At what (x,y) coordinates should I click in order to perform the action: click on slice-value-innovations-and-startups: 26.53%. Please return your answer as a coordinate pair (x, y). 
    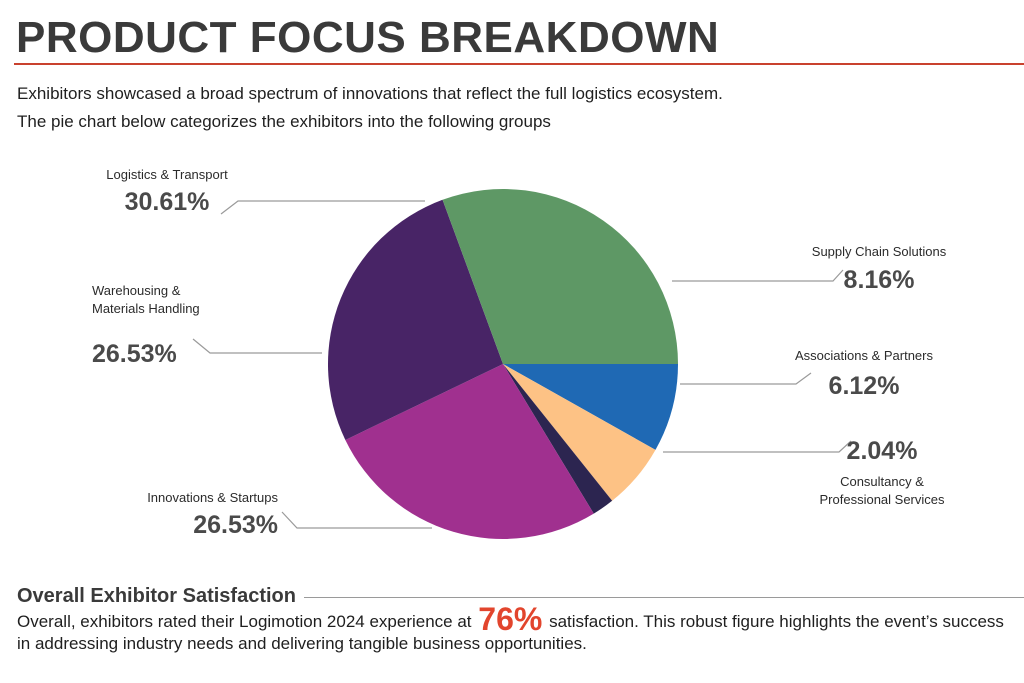
    Looking at the image, I should click on (235, 525).